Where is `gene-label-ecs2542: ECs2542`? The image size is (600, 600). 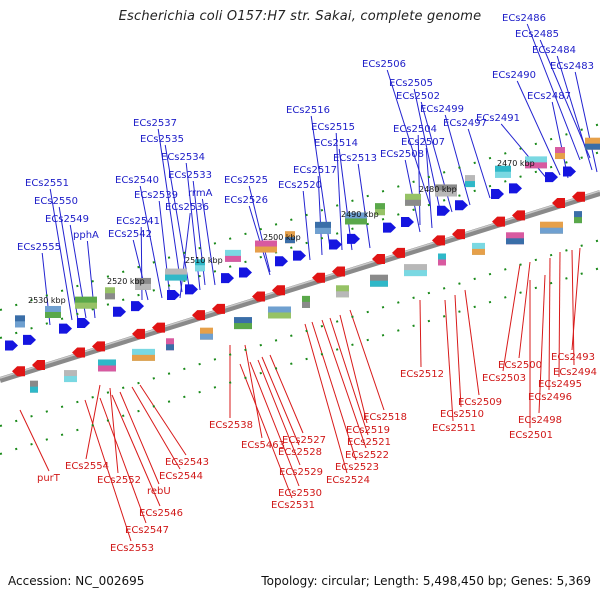
gene-label-ecs2542: ECs2542 is located at coordinates (130, 234).